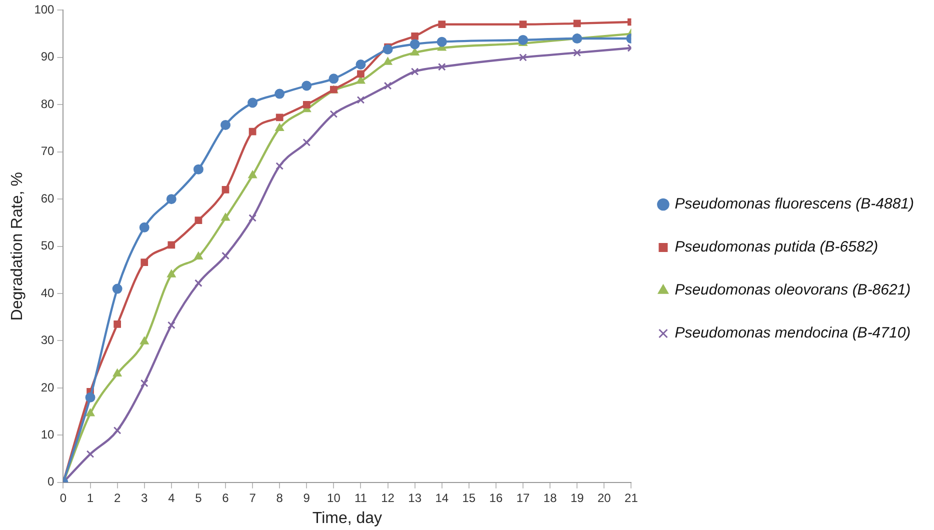  What do you see at coordinates (550, 497) in the screenshot?
I see `x-tick-label: 18` at bounding box center [550, 497].